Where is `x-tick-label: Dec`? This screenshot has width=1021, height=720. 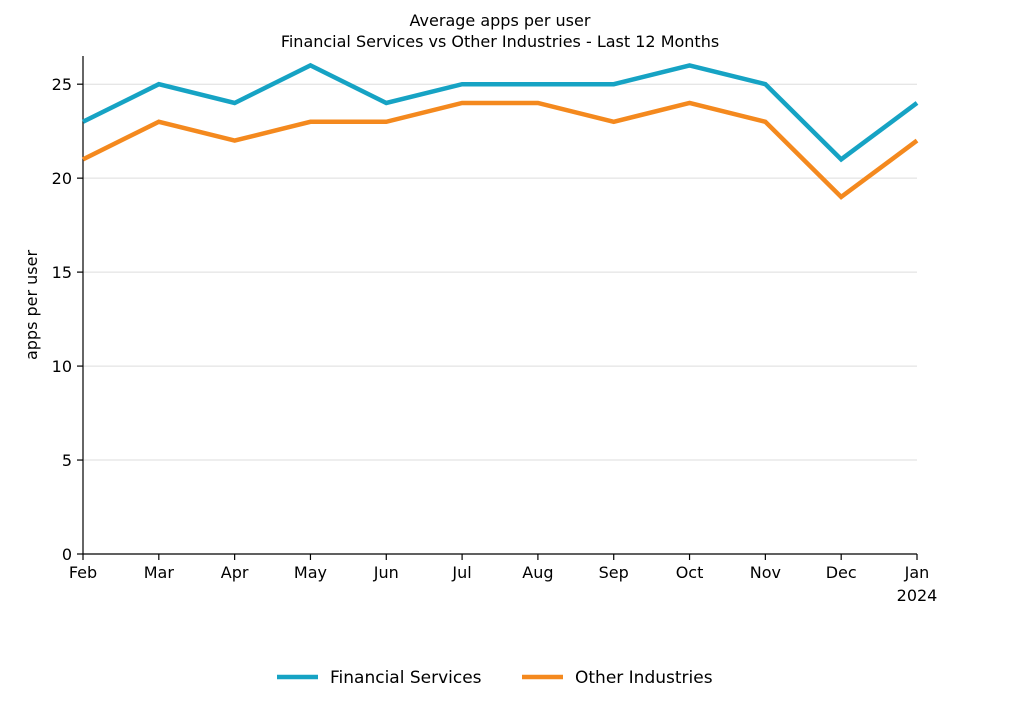 x-tick-label: Dec is located at coordinates (841, 572).